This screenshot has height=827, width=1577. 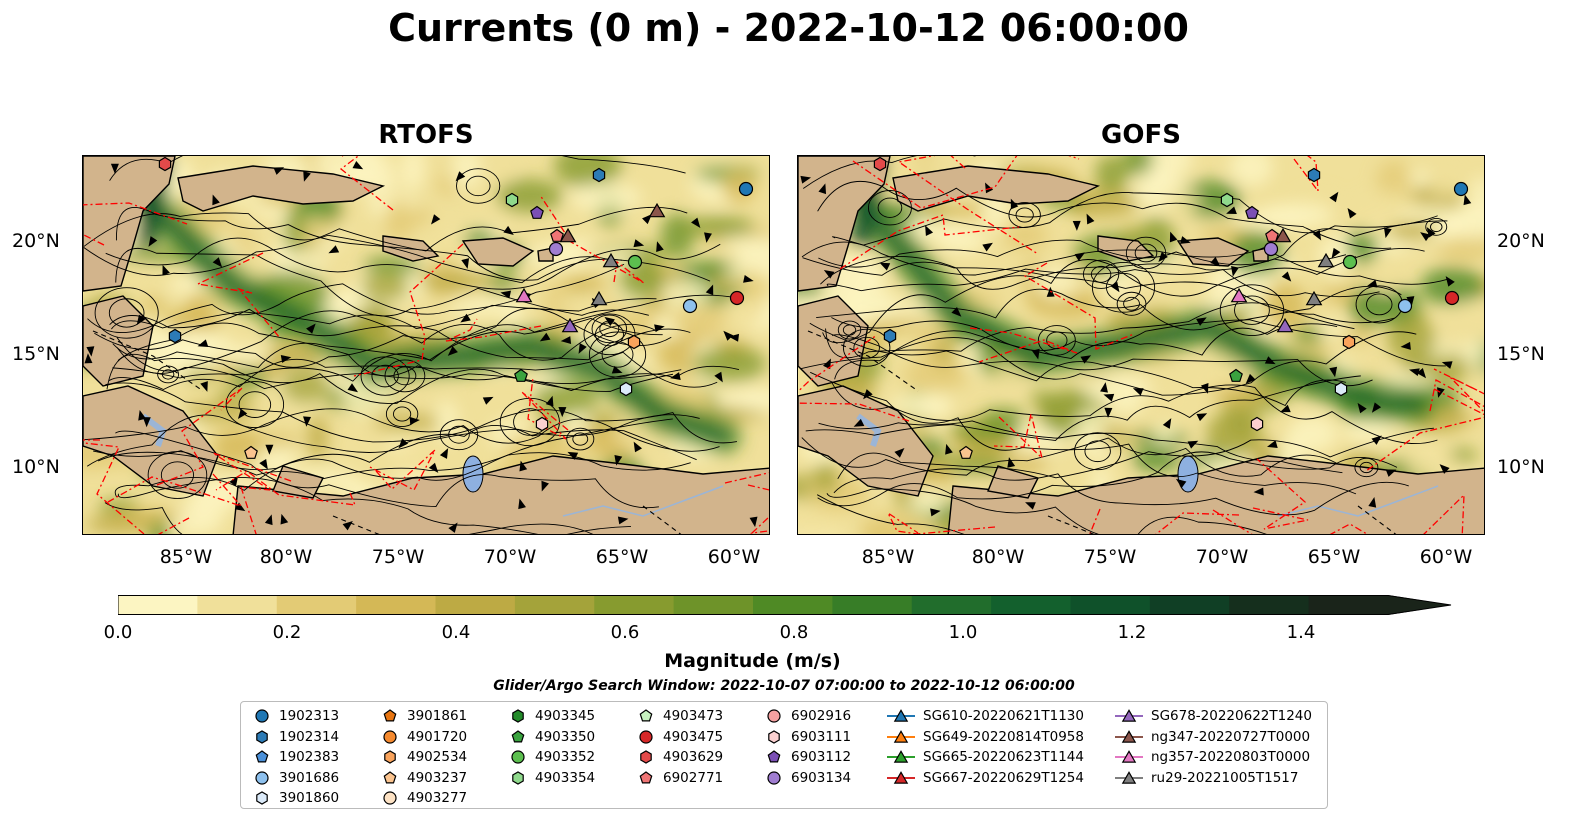 I want to click on legend-item: 3901686, so click(x=296, y=778).